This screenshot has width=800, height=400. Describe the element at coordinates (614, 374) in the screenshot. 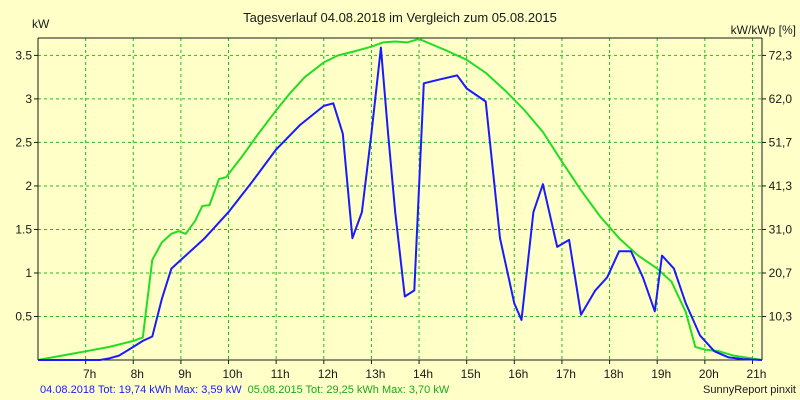

I see `x-tick-label: 18h` at that location.